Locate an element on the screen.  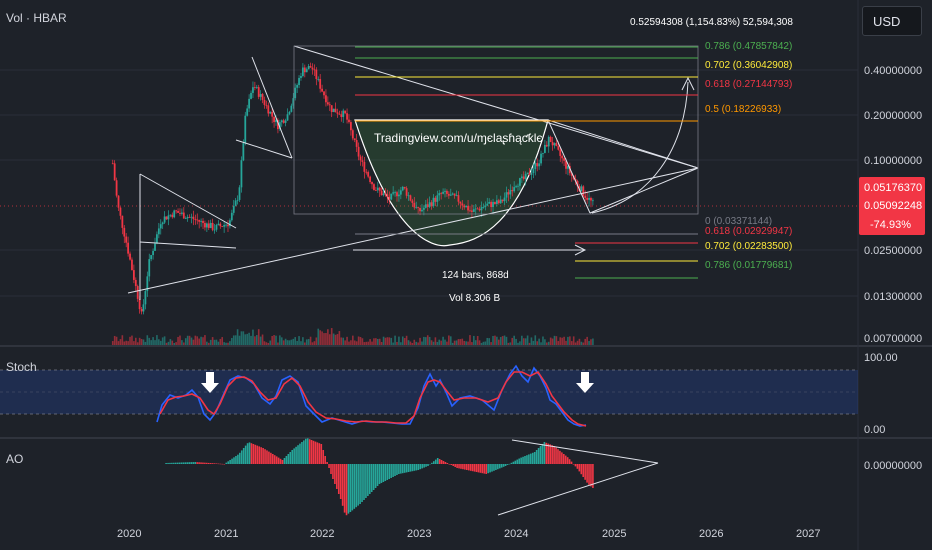
stoch-tick-0: 0.00 is located at coordinates (874, 430).